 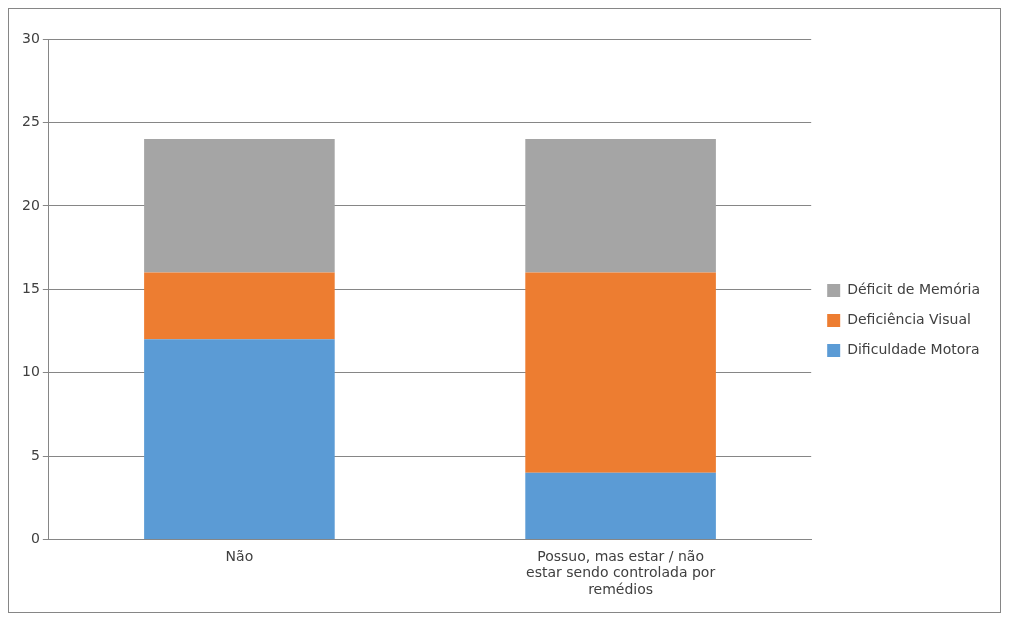 What do you see at coordinates (35, 538) in the screenshot?
I see `y-tick-label: 0` at bounding box center [35, 538].